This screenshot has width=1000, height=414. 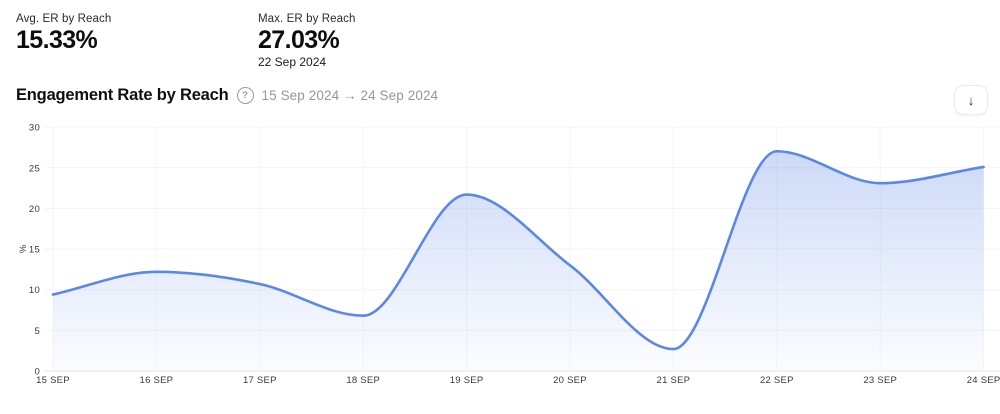 I want to click on download-arrow-icon: ↓, so click(x=971, y=100).